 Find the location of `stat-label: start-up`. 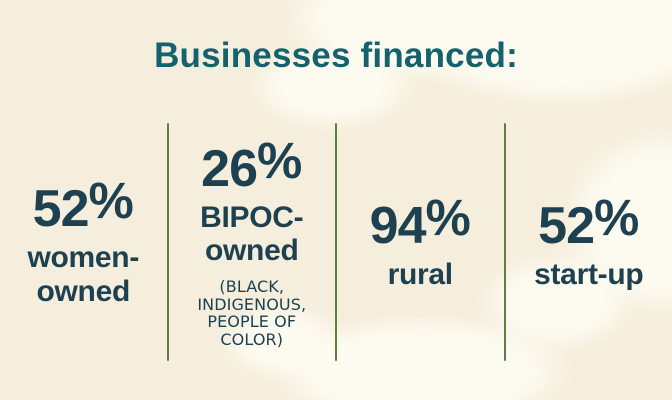

stat-label: start-up is located at coordinates (589, 274).